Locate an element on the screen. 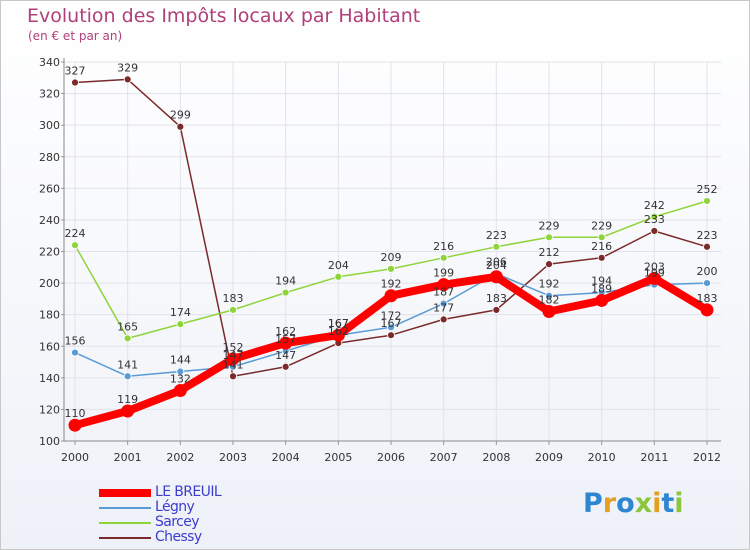 The height and width of the screenshot is (550, 750). x-tick-label: 2007 is located at coordinates (444, 457).